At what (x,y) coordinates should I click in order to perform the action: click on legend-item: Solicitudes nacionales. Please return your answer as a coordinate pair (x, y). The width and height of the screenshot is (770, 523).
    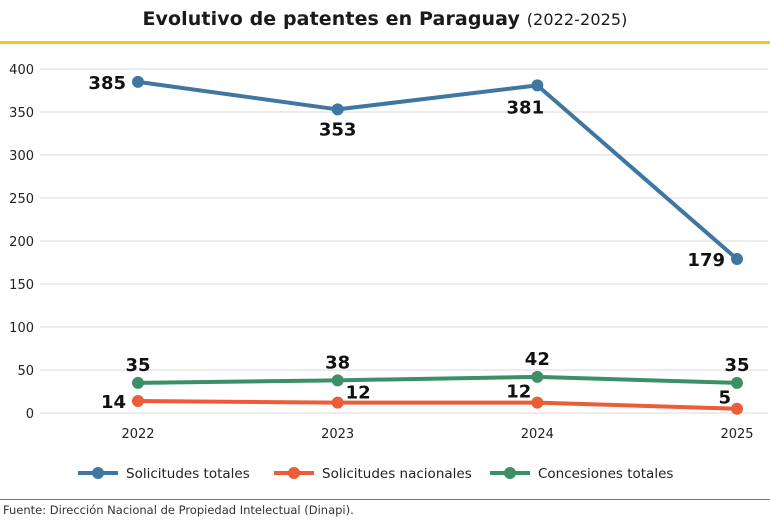
    Looking at the image, I should click on (373, 474).